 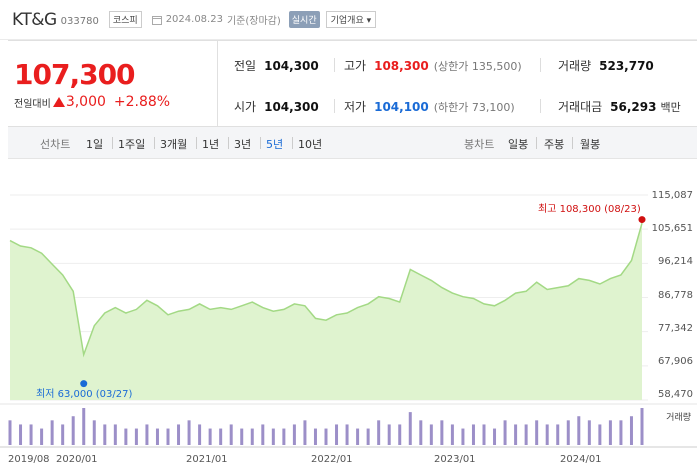 I want to click on range-10y: 10년, so click(x=310, y=144).